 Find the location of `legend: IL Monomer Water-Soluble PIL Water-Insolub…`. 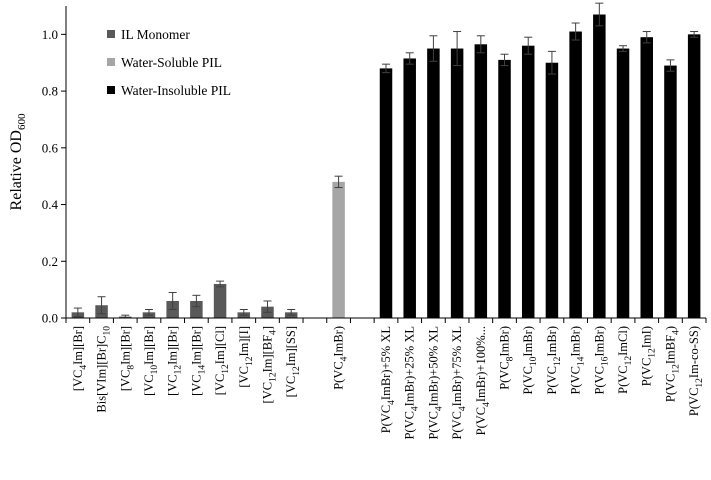

legend: IL Monomer Water-Soluble PIL Water-Insolub… is located at coordinates (169, 62).